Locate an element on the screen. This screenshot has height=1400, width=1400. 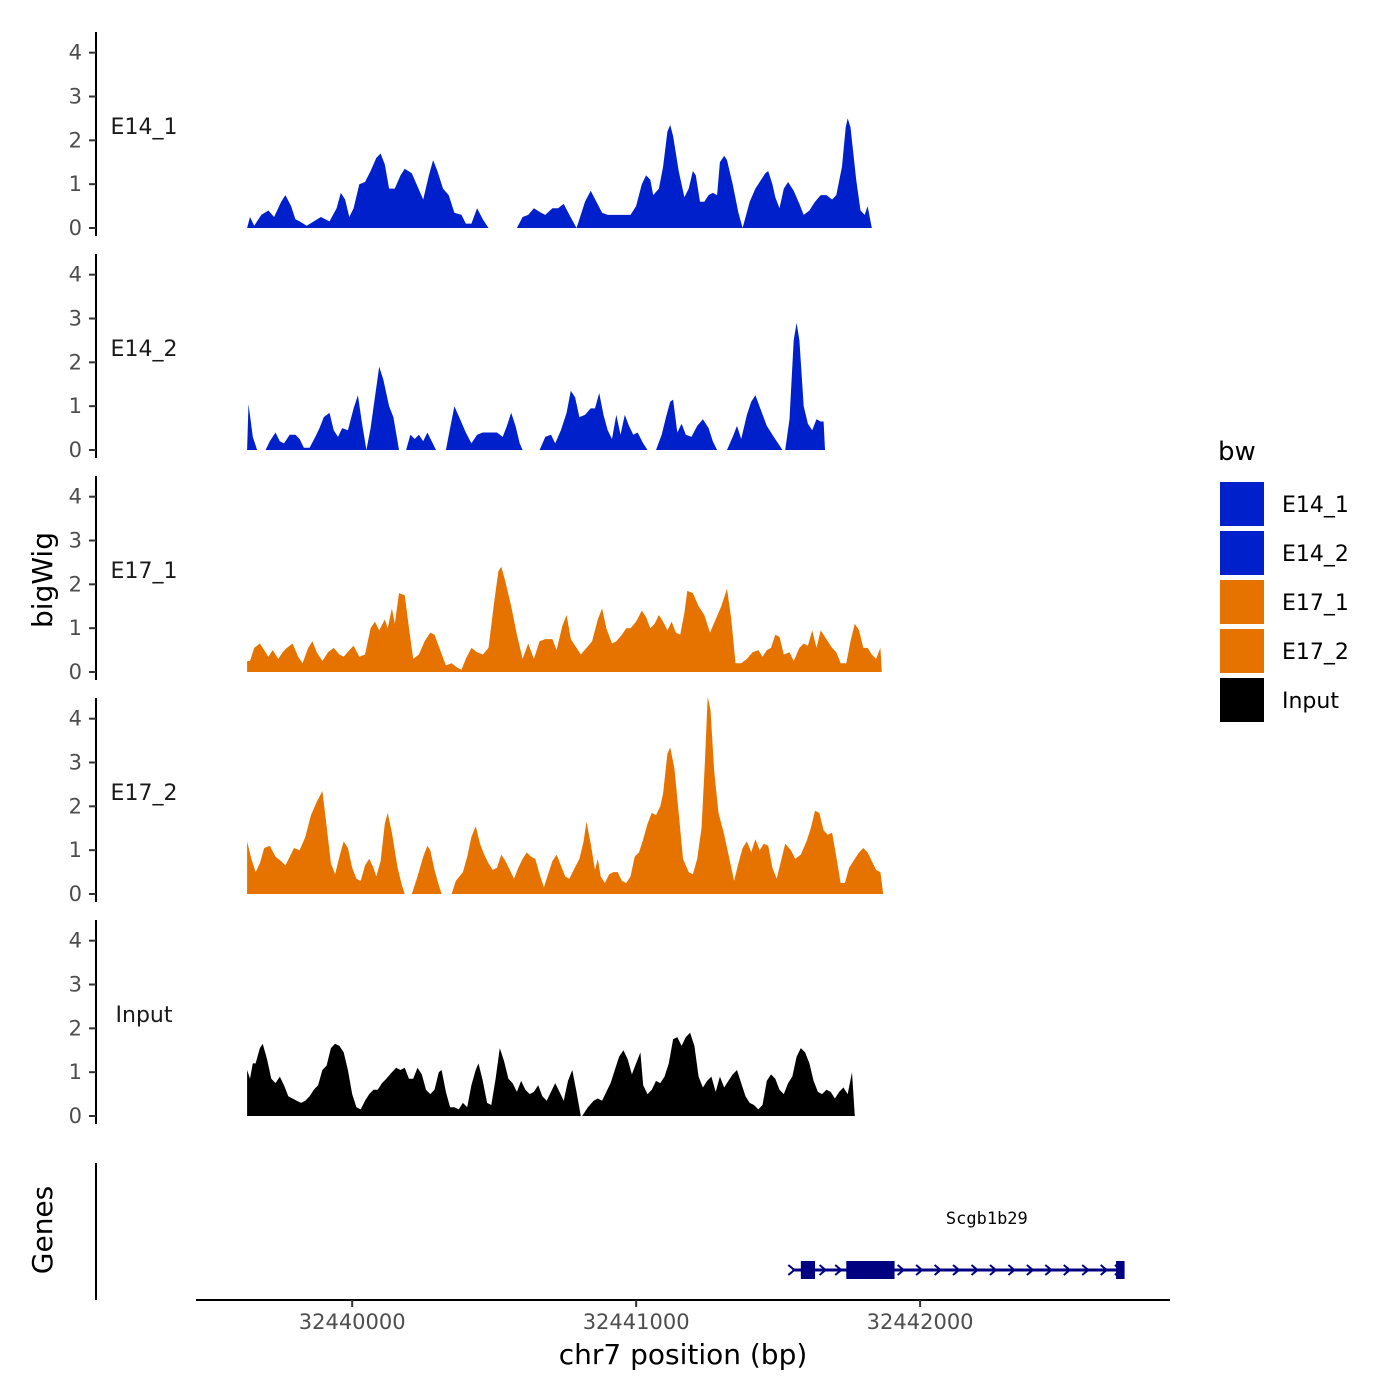
x-tick-label: 32441000 is located at coordinates (636, 1322).